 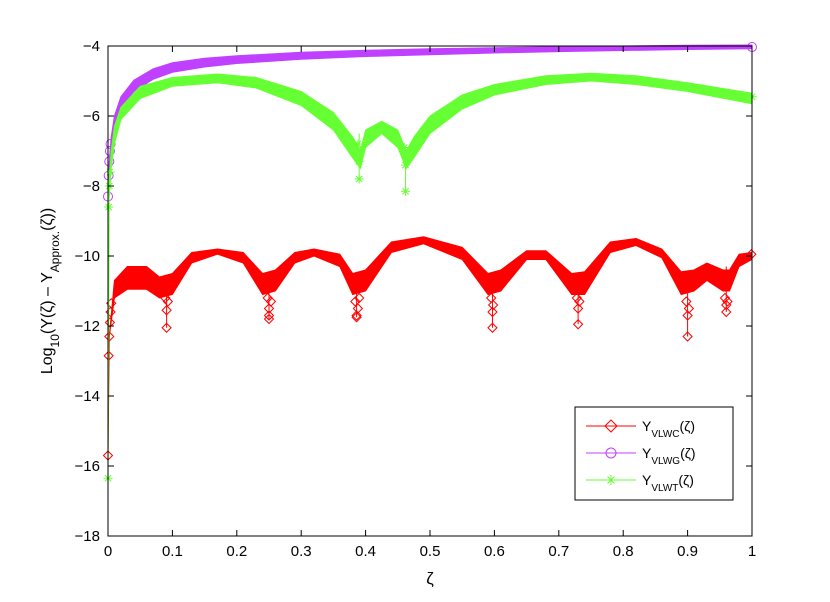 What do you see at coordinates (87, 396) in the screenshot?
I see `y-tick-label: −14` at bounding box center [87, 396].